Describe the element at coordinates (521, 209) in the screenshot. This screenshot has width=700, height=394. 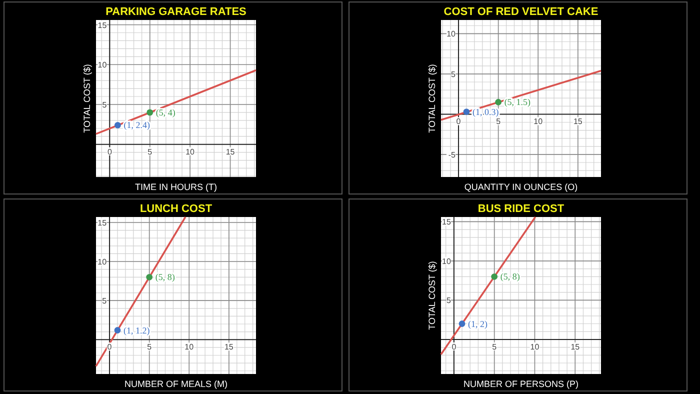
I see `chart-title: BUS RIDE COST` at that location.